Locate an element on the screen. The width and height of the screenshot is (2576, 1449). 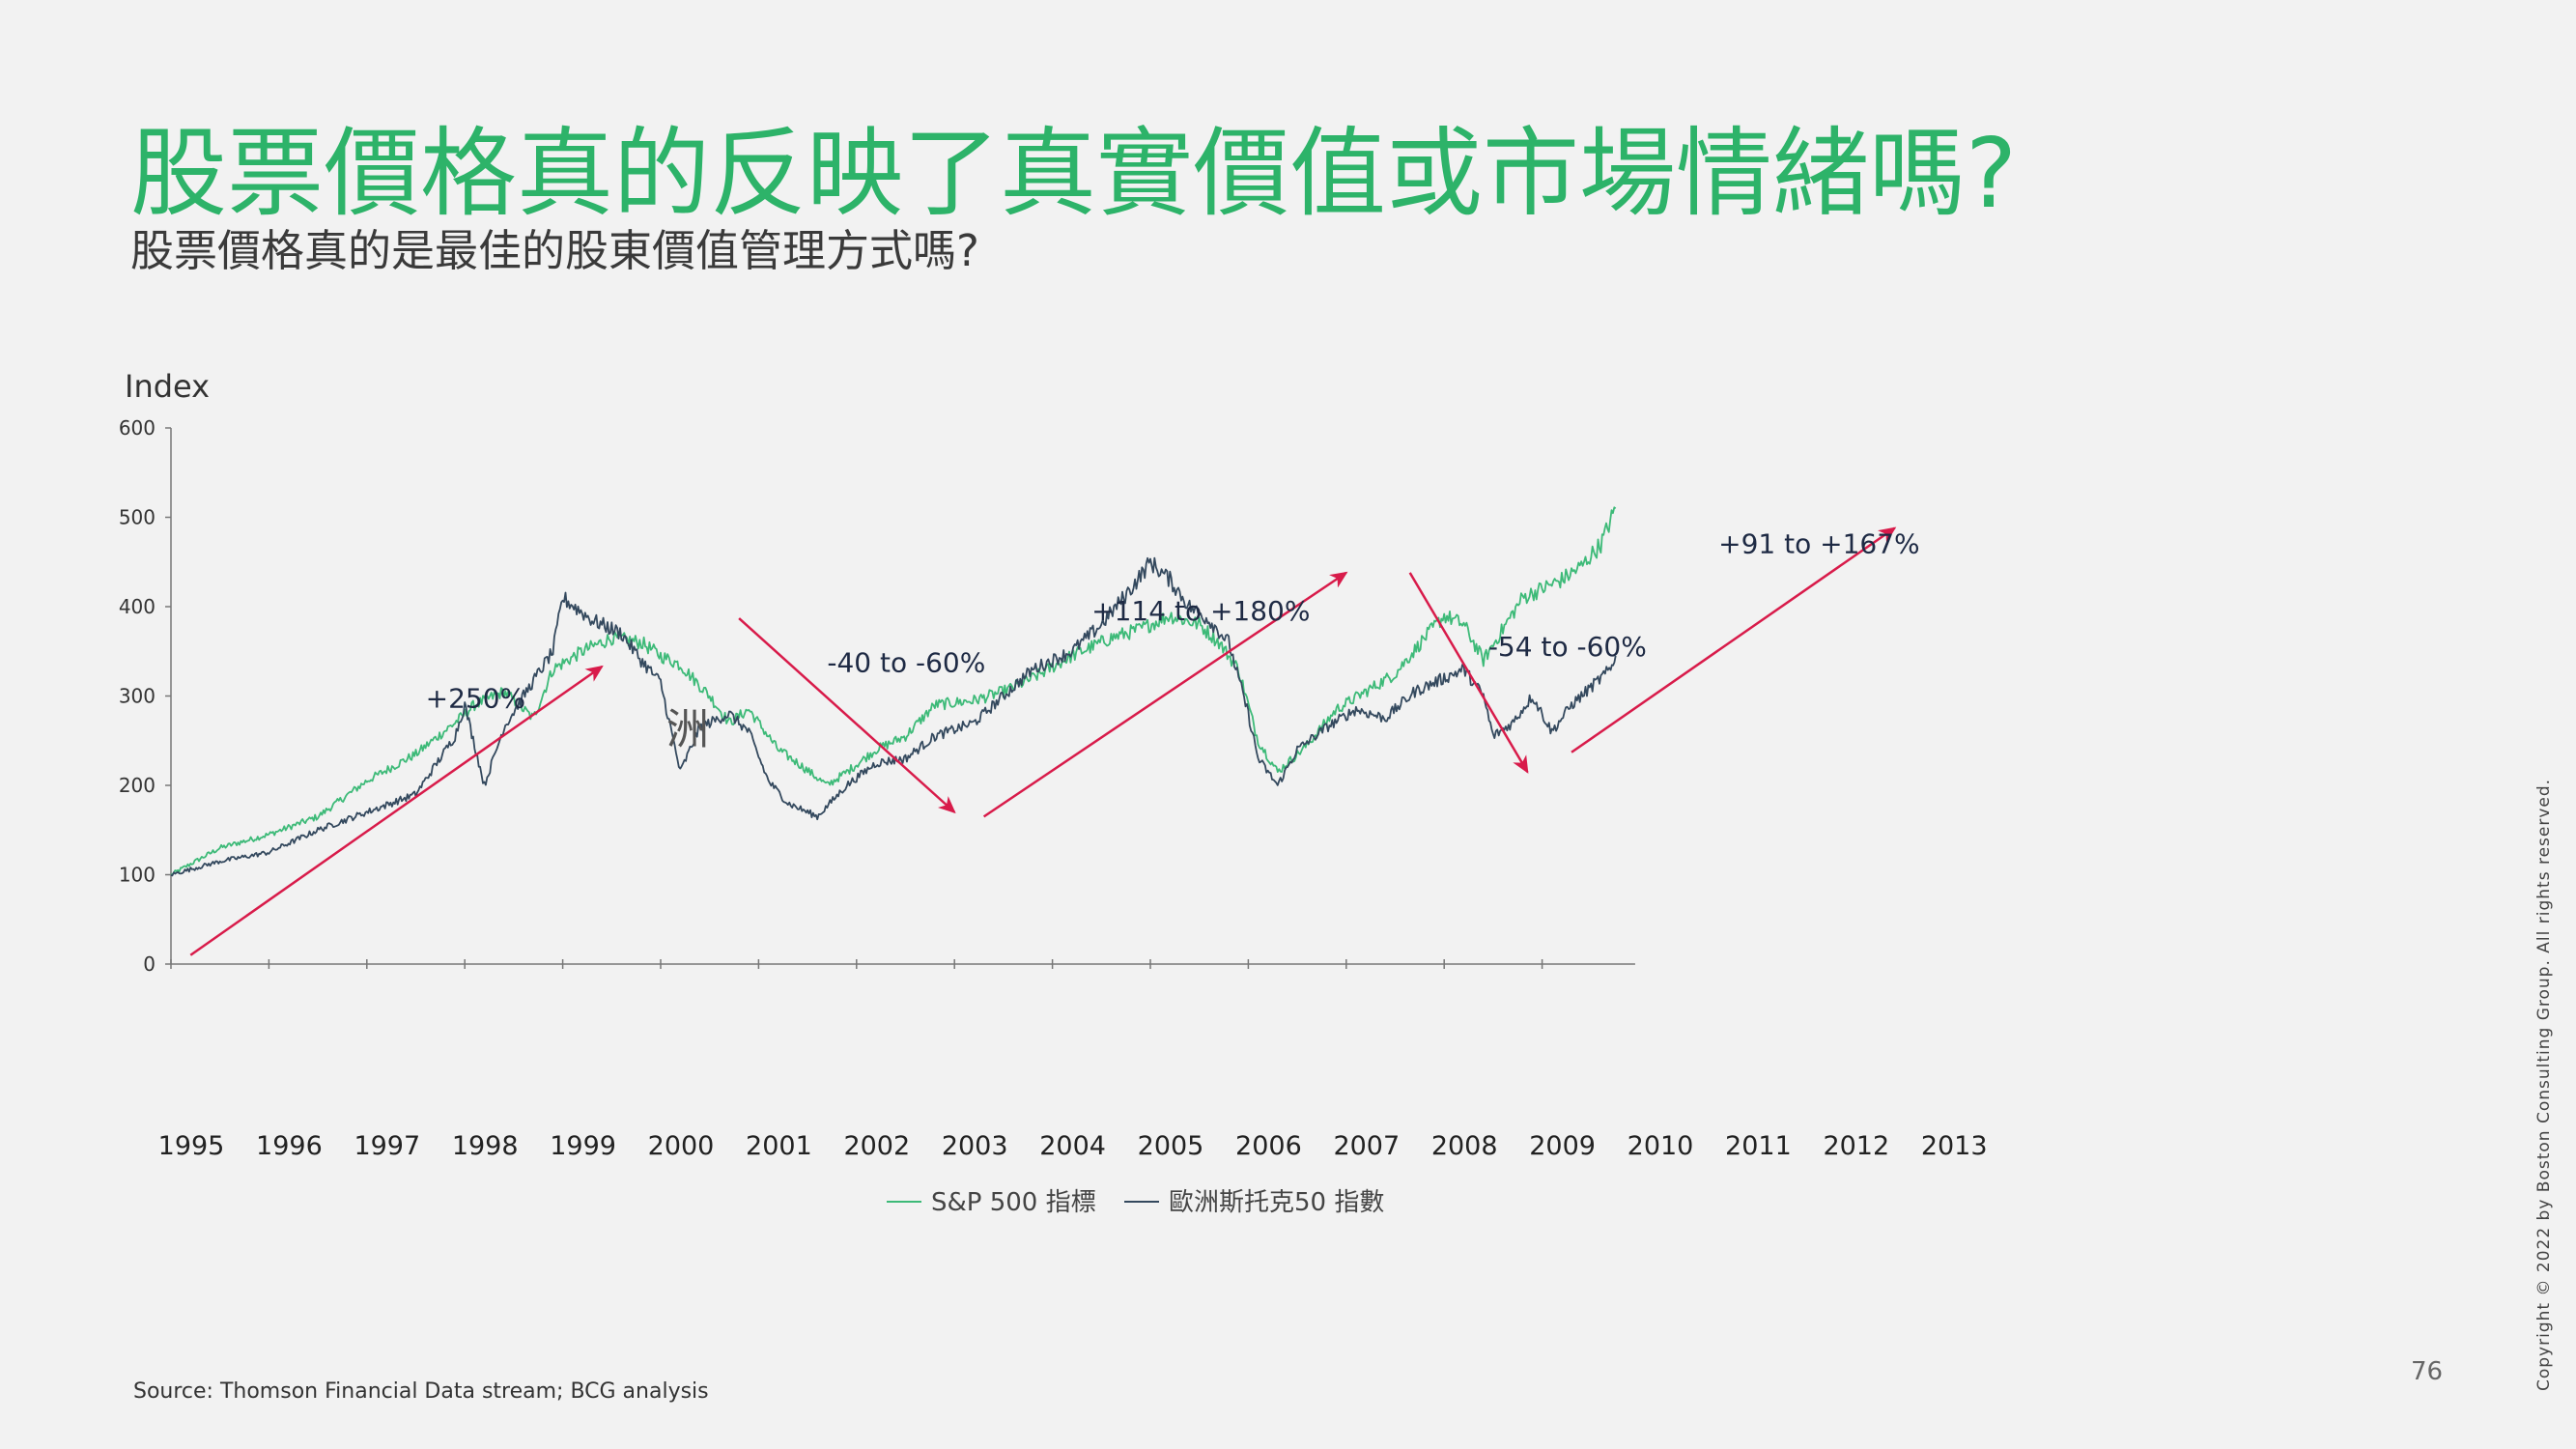
x-tick-label: 2009 is located at coordinates (1562, 1146).